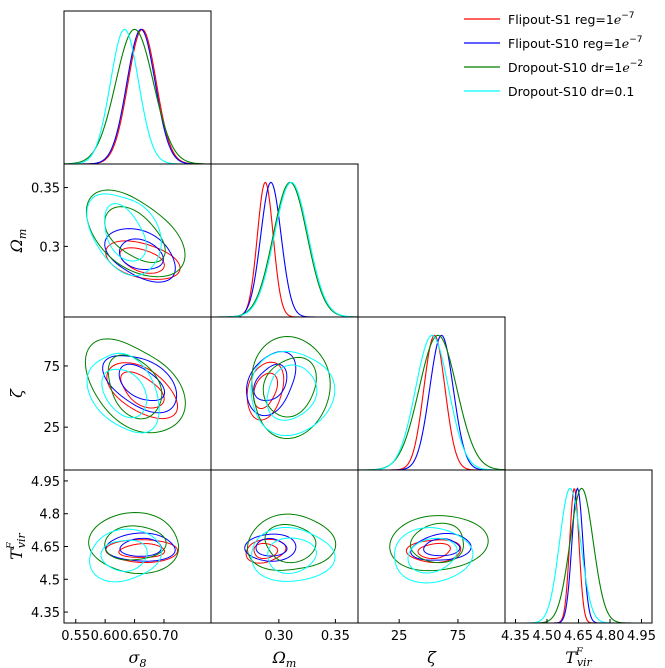 The height and width of the screenshot is (668, 665). What do you see at coordinates (578, 636) in the screenshot?
I see `x-tick-label-tvir: 4.65` at bounding box center [578, 636].